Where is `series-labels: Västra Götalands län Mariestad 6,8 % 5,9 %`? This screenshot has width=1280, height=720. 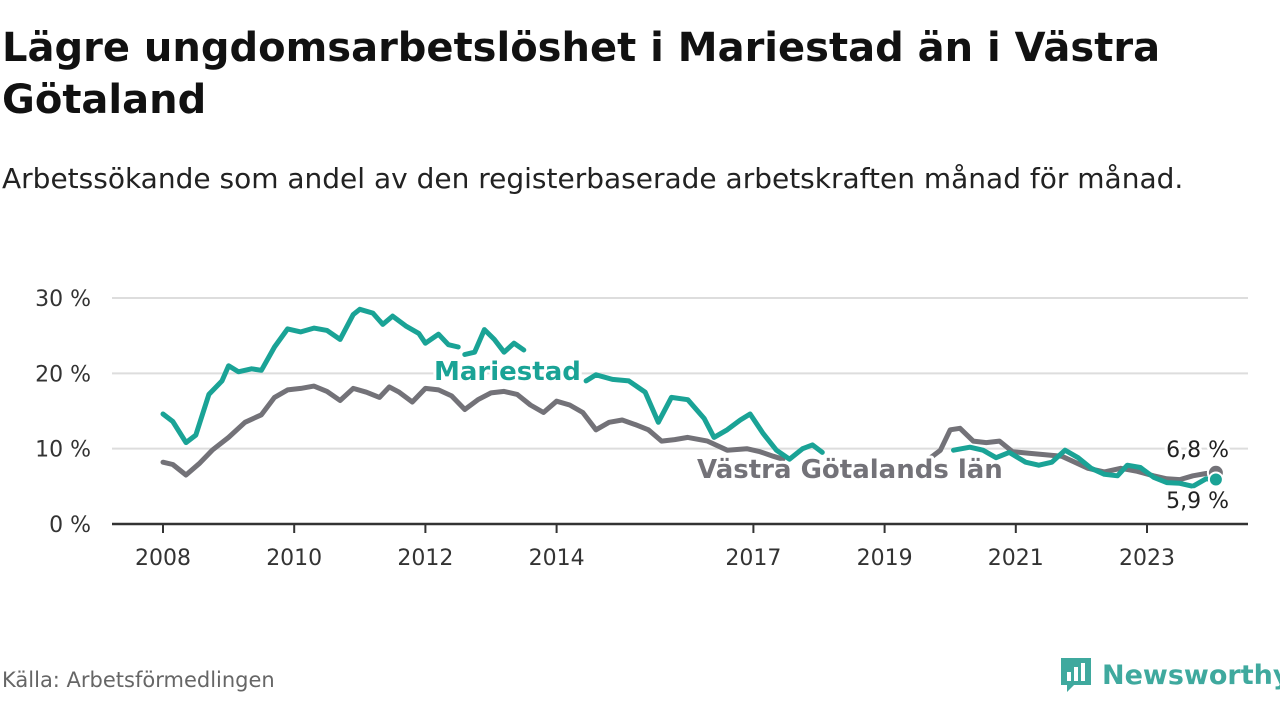
series-labels: Västra Götalands län Mariestad 6,8 % 5,9 % is located at coordinates (831, 435).